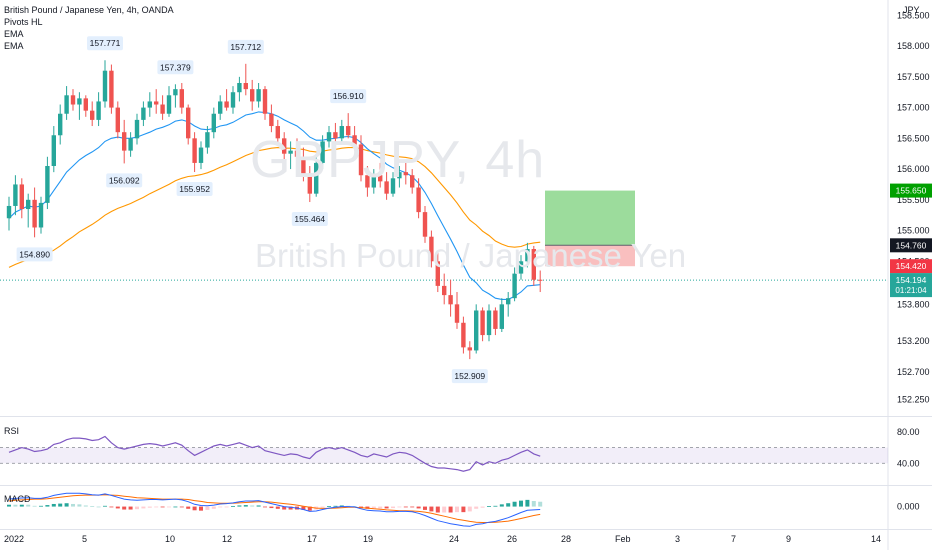 The height and width of the screenshot is (555, 932). I want to click on legend-indicator-ema-2: EMA, so click(14, 46).